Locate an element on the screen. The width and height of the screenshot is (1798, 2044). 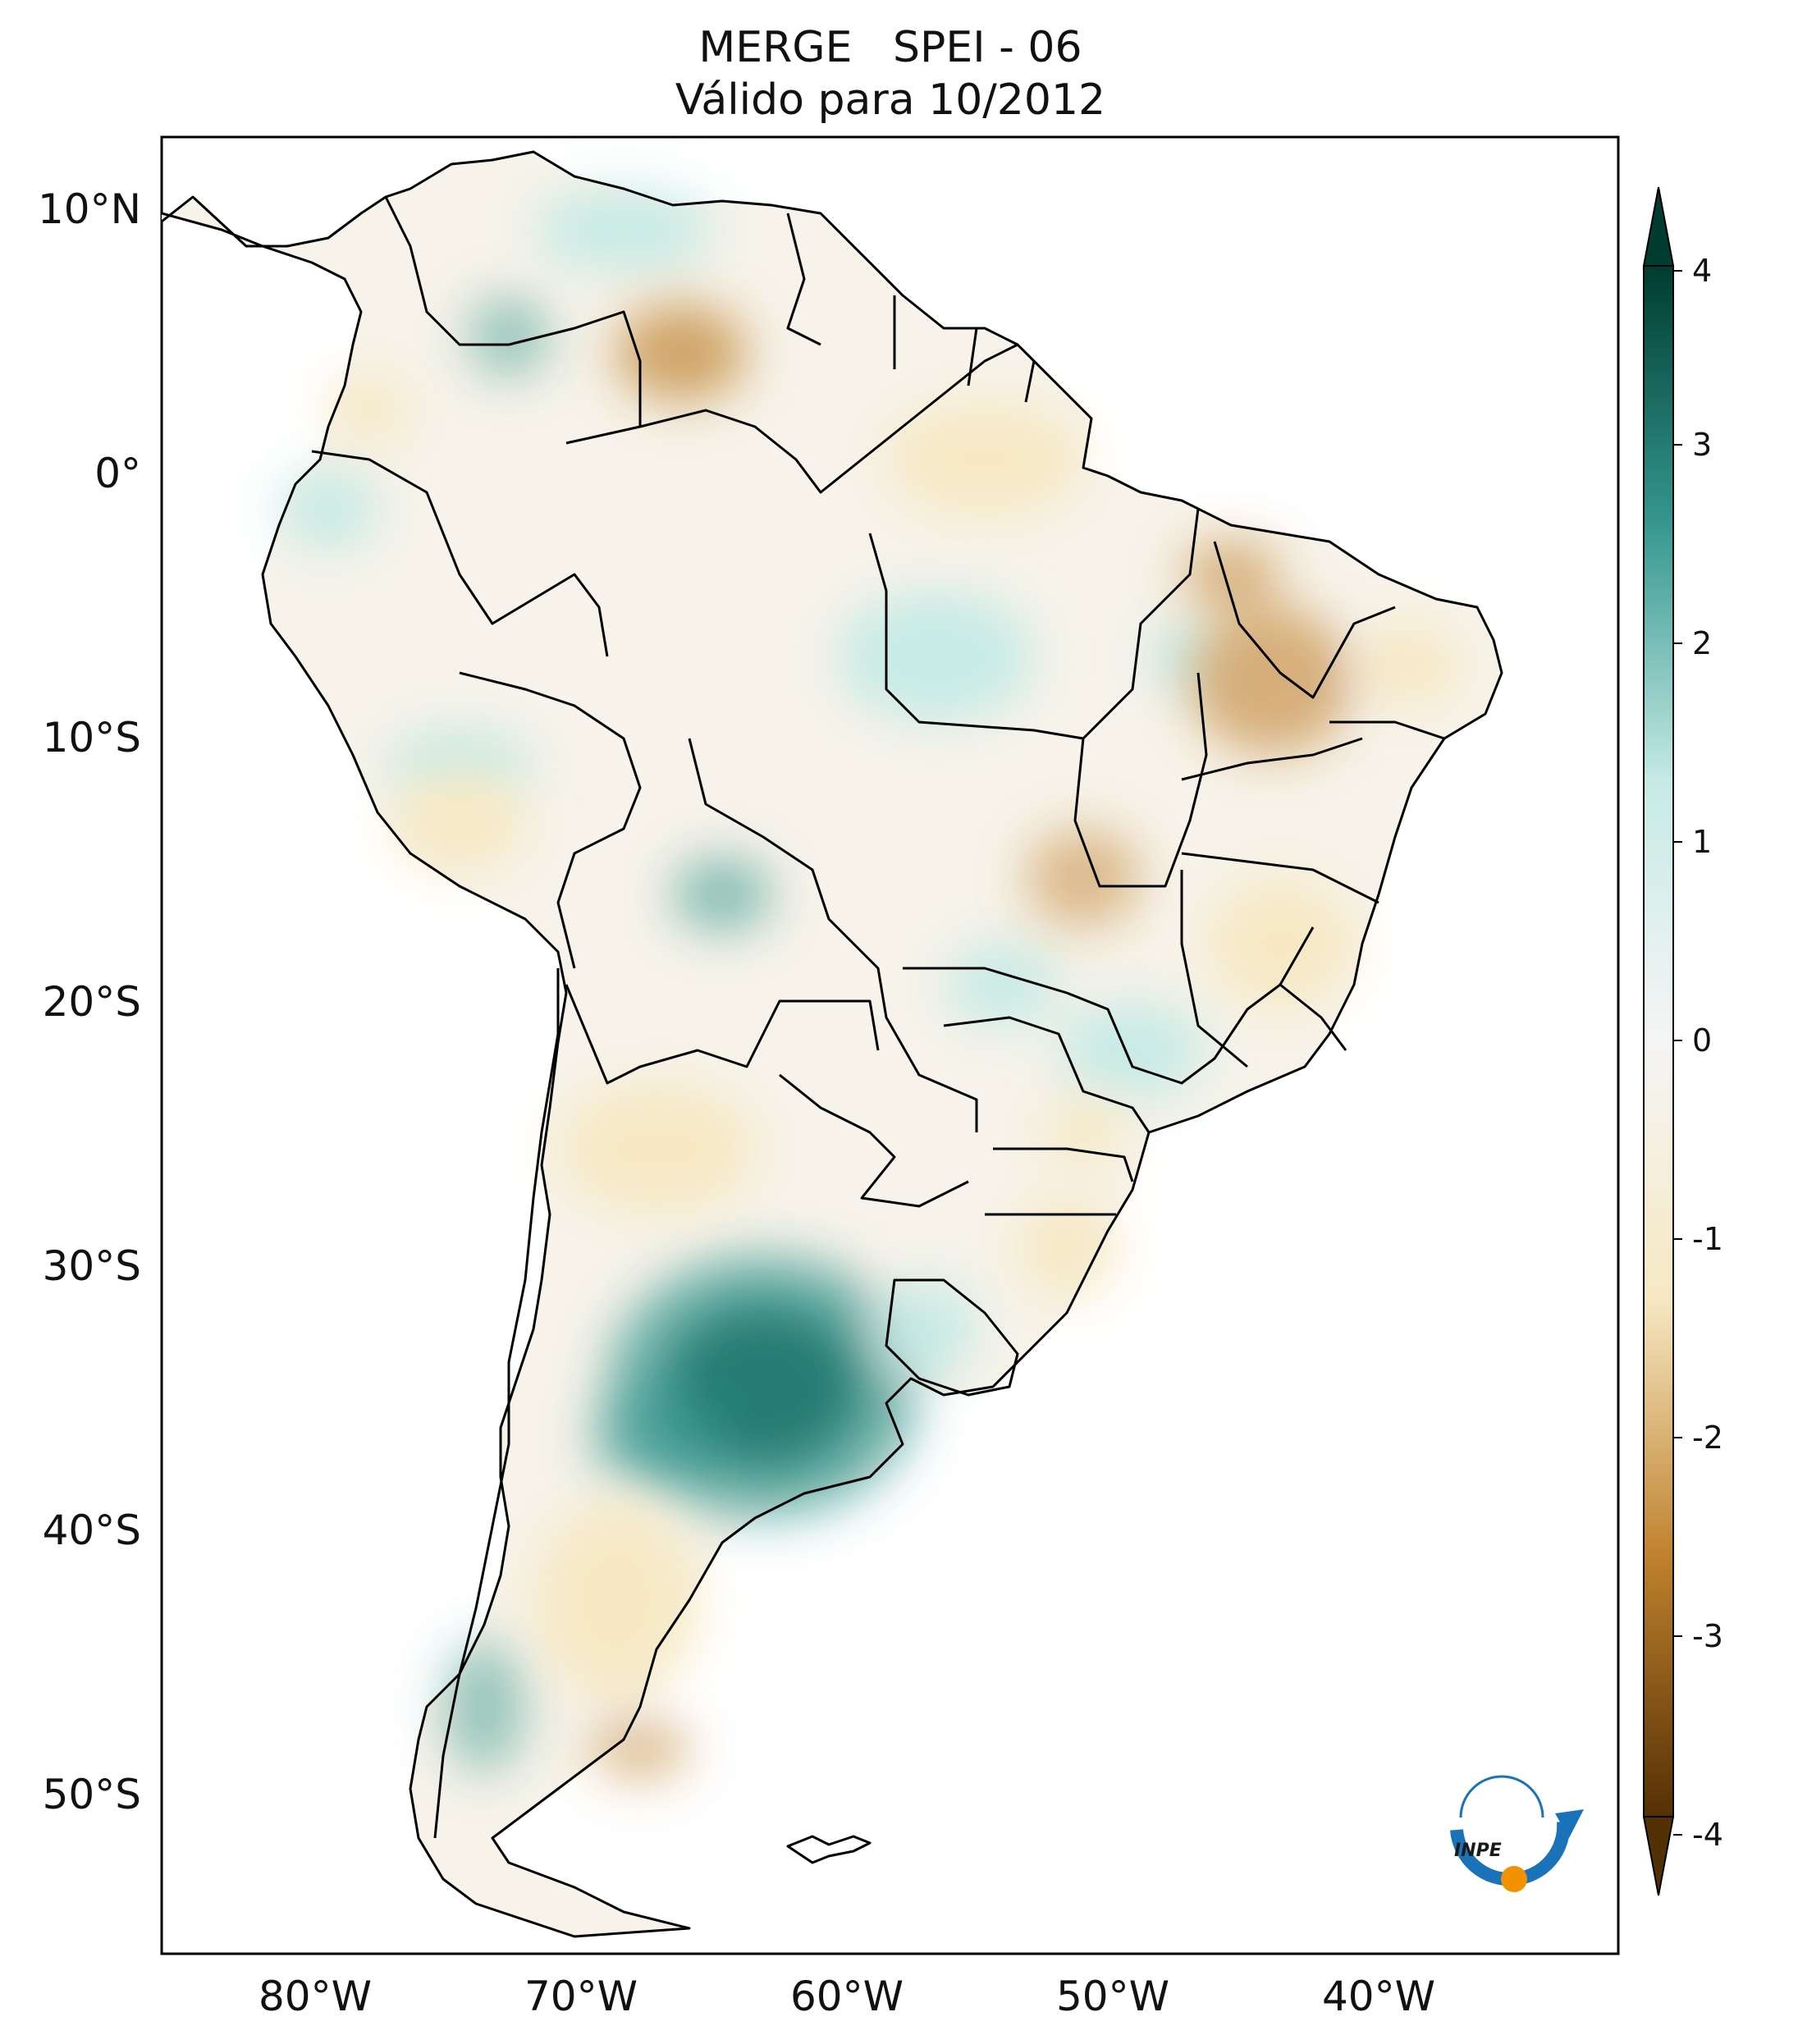
lon-label-50w: 50°W is located at coordinates (1112, 1997).